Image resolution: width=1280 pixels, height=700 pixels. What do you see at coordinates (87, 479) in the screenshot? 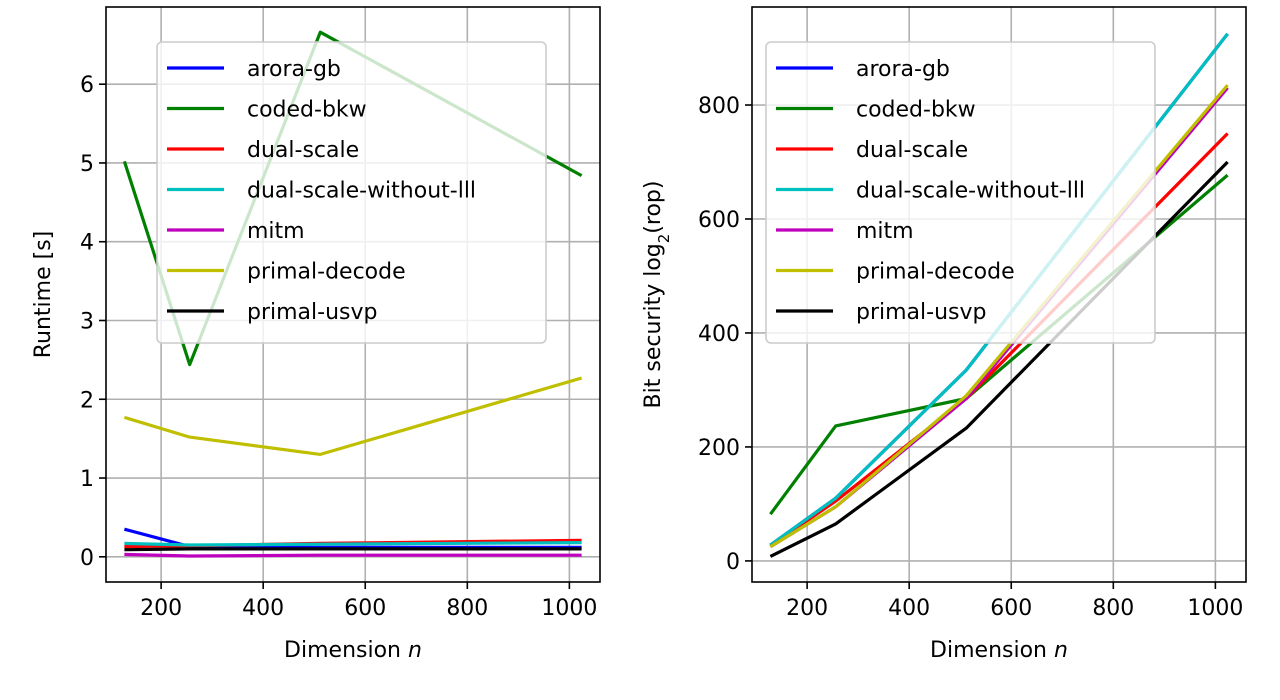
I see `y-tick-label: 1` at bounding box center [87, 479].